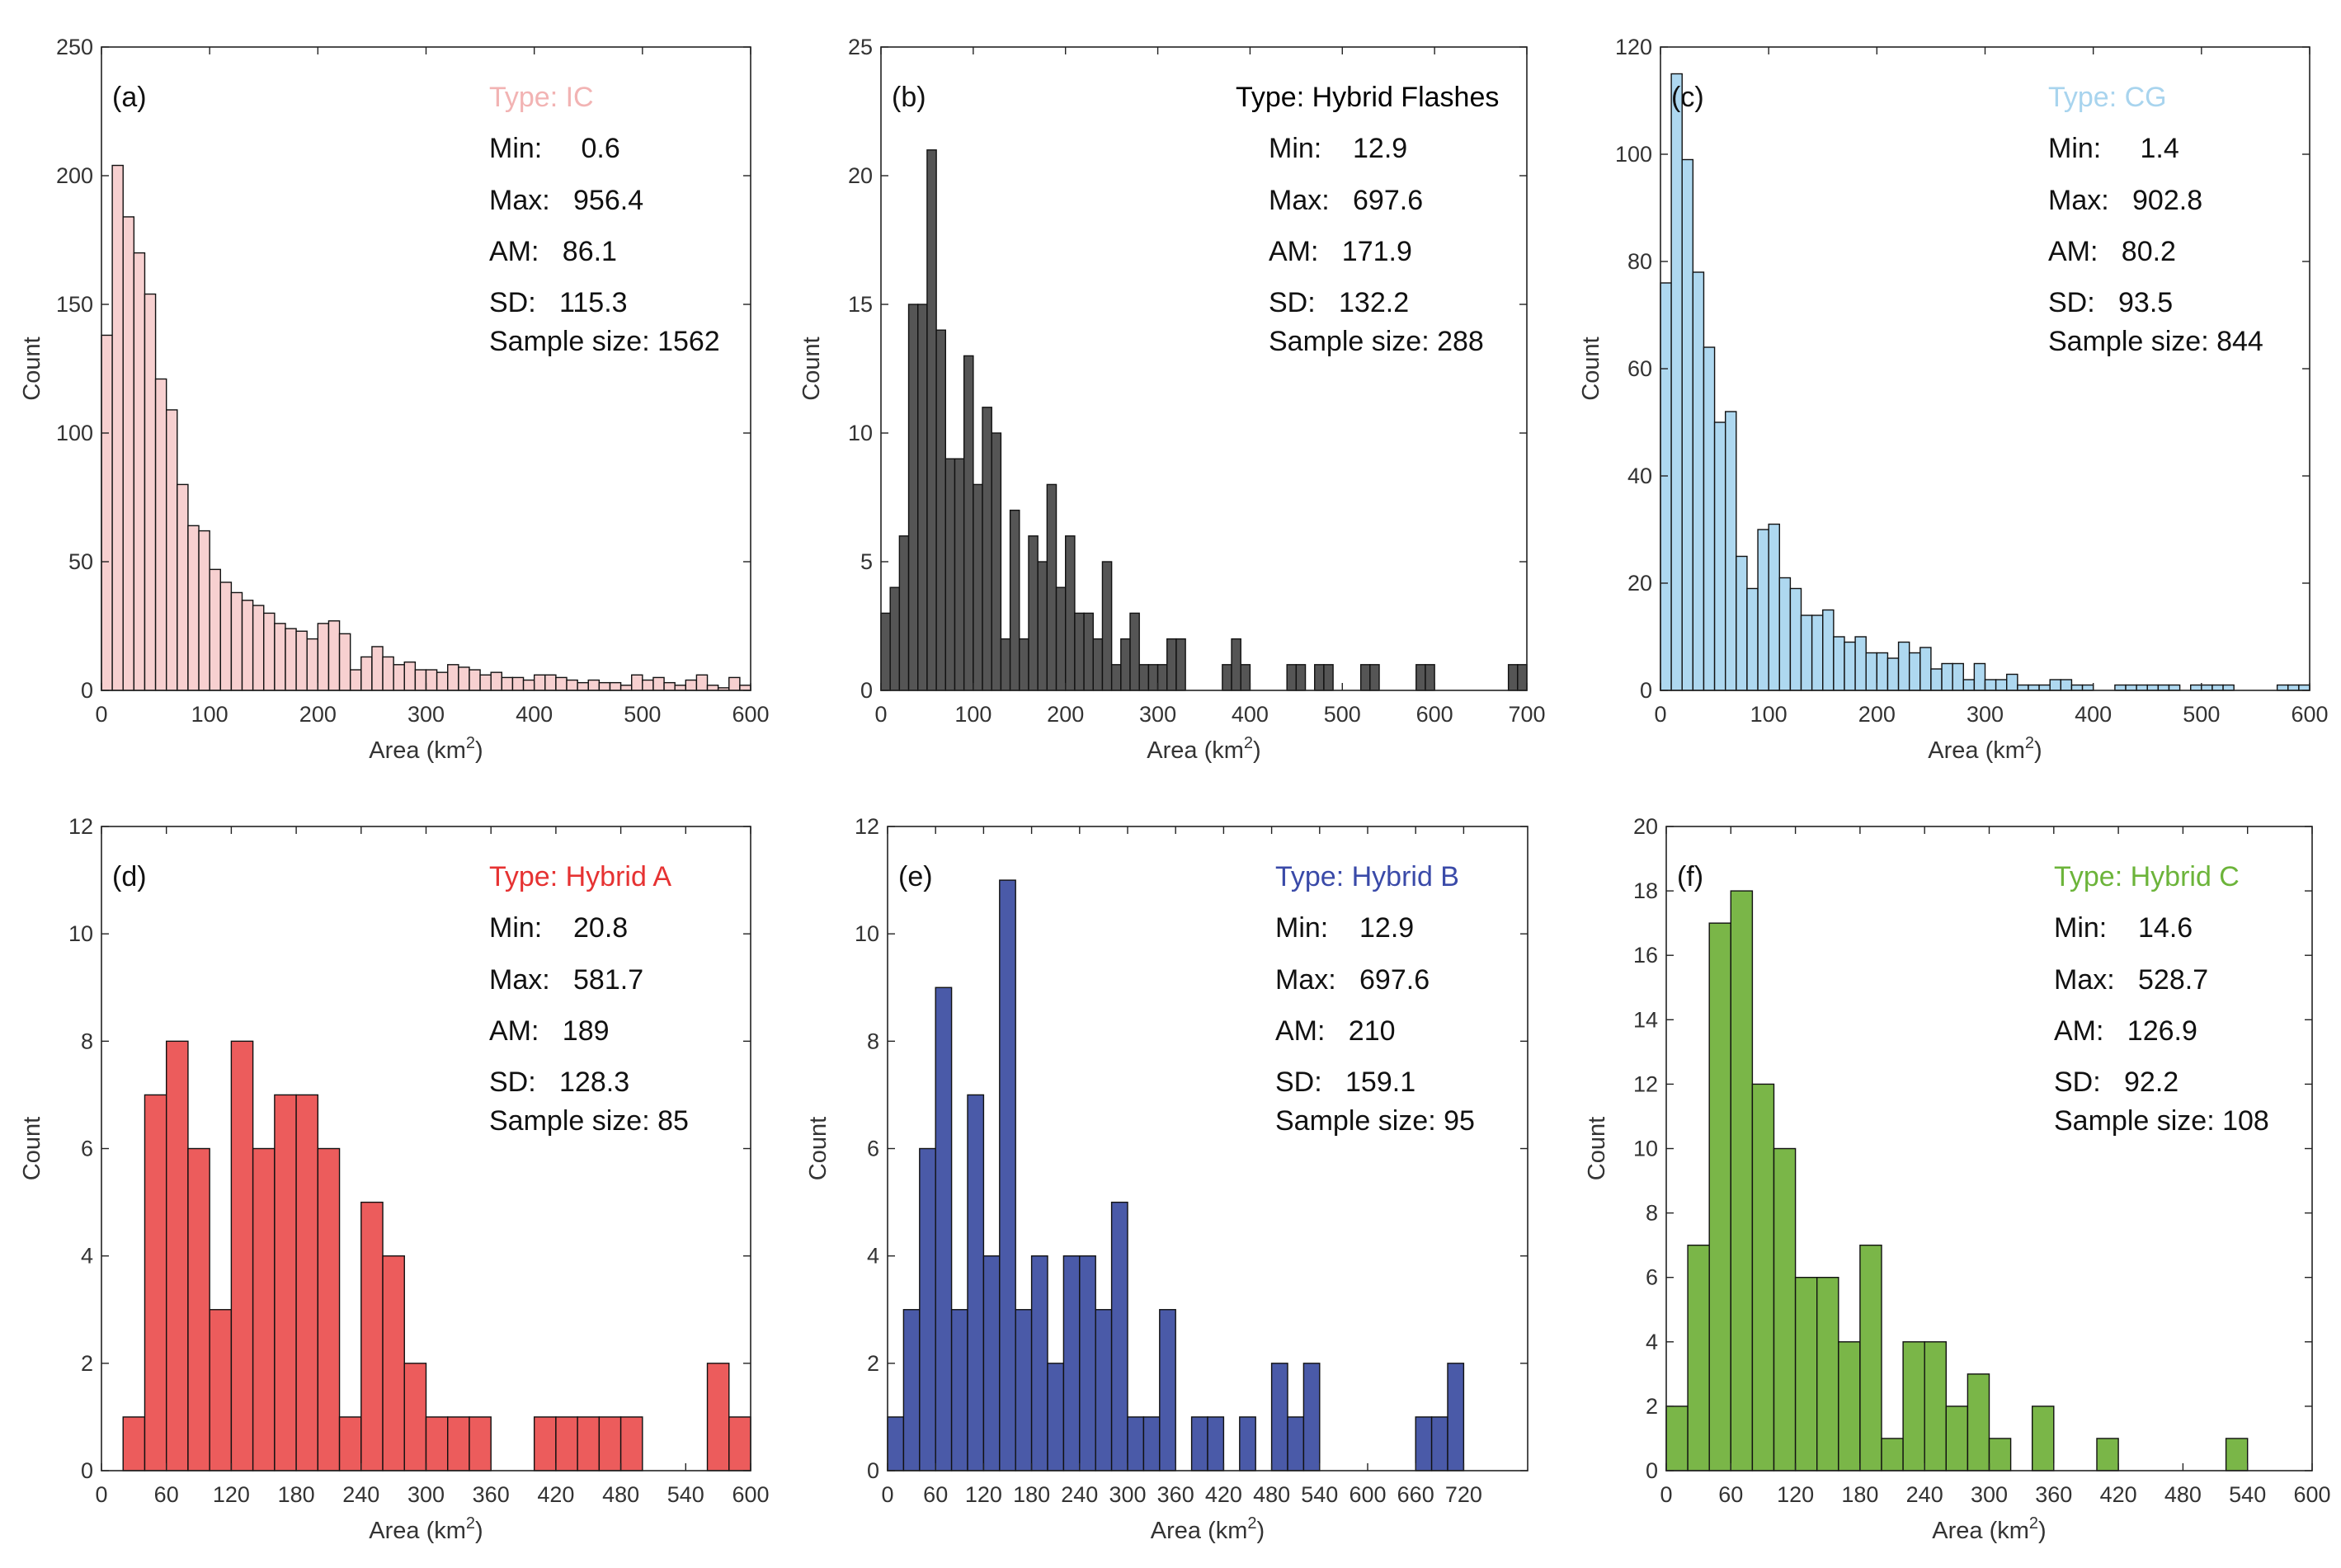 The height and width of the screenshot is (1568, 2341). Describe the element at coordinates (1352, 980) in the screenshot. I see `stat-line: Max: 697.6` at that location.